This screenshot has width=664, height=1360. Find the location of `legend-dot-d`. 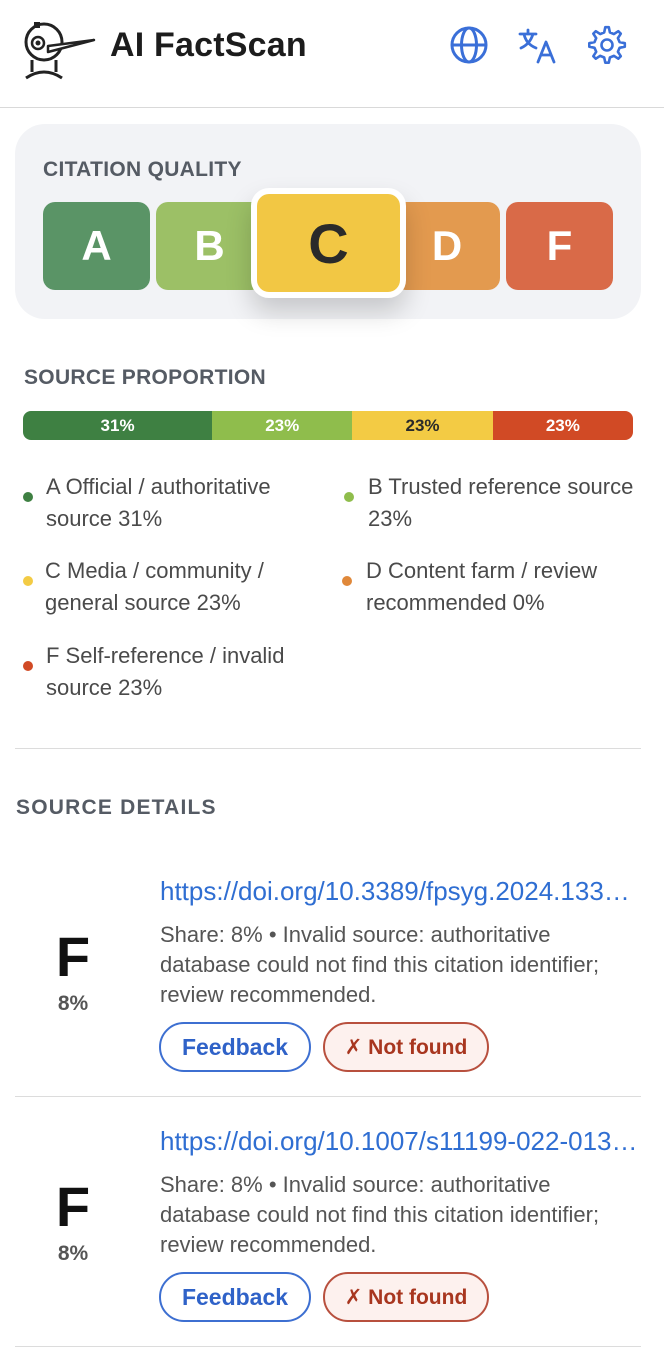

legend-dot-d is located at coordinates (347, 581).